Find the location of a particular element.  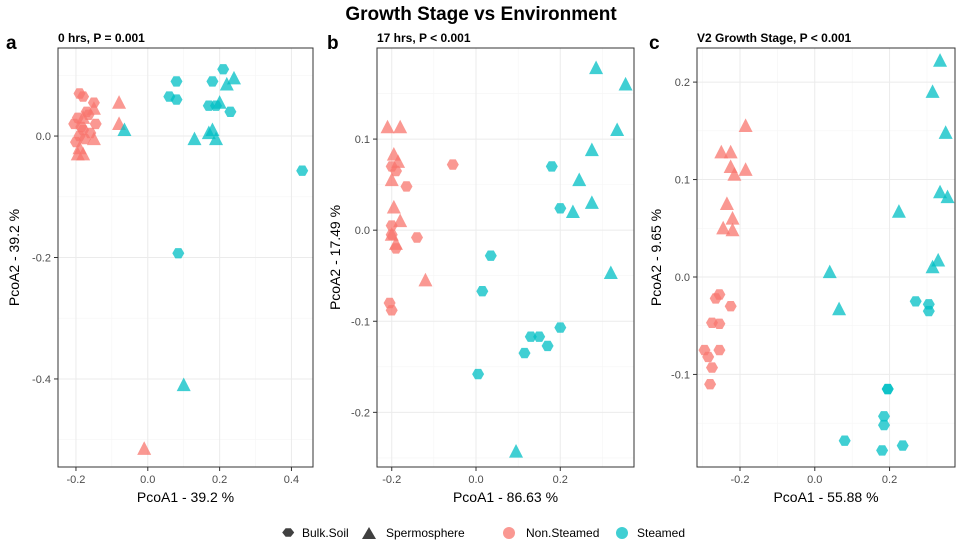

legend-label-bulk-soil: Bulk.Soil is located at coordinates (325, 533).